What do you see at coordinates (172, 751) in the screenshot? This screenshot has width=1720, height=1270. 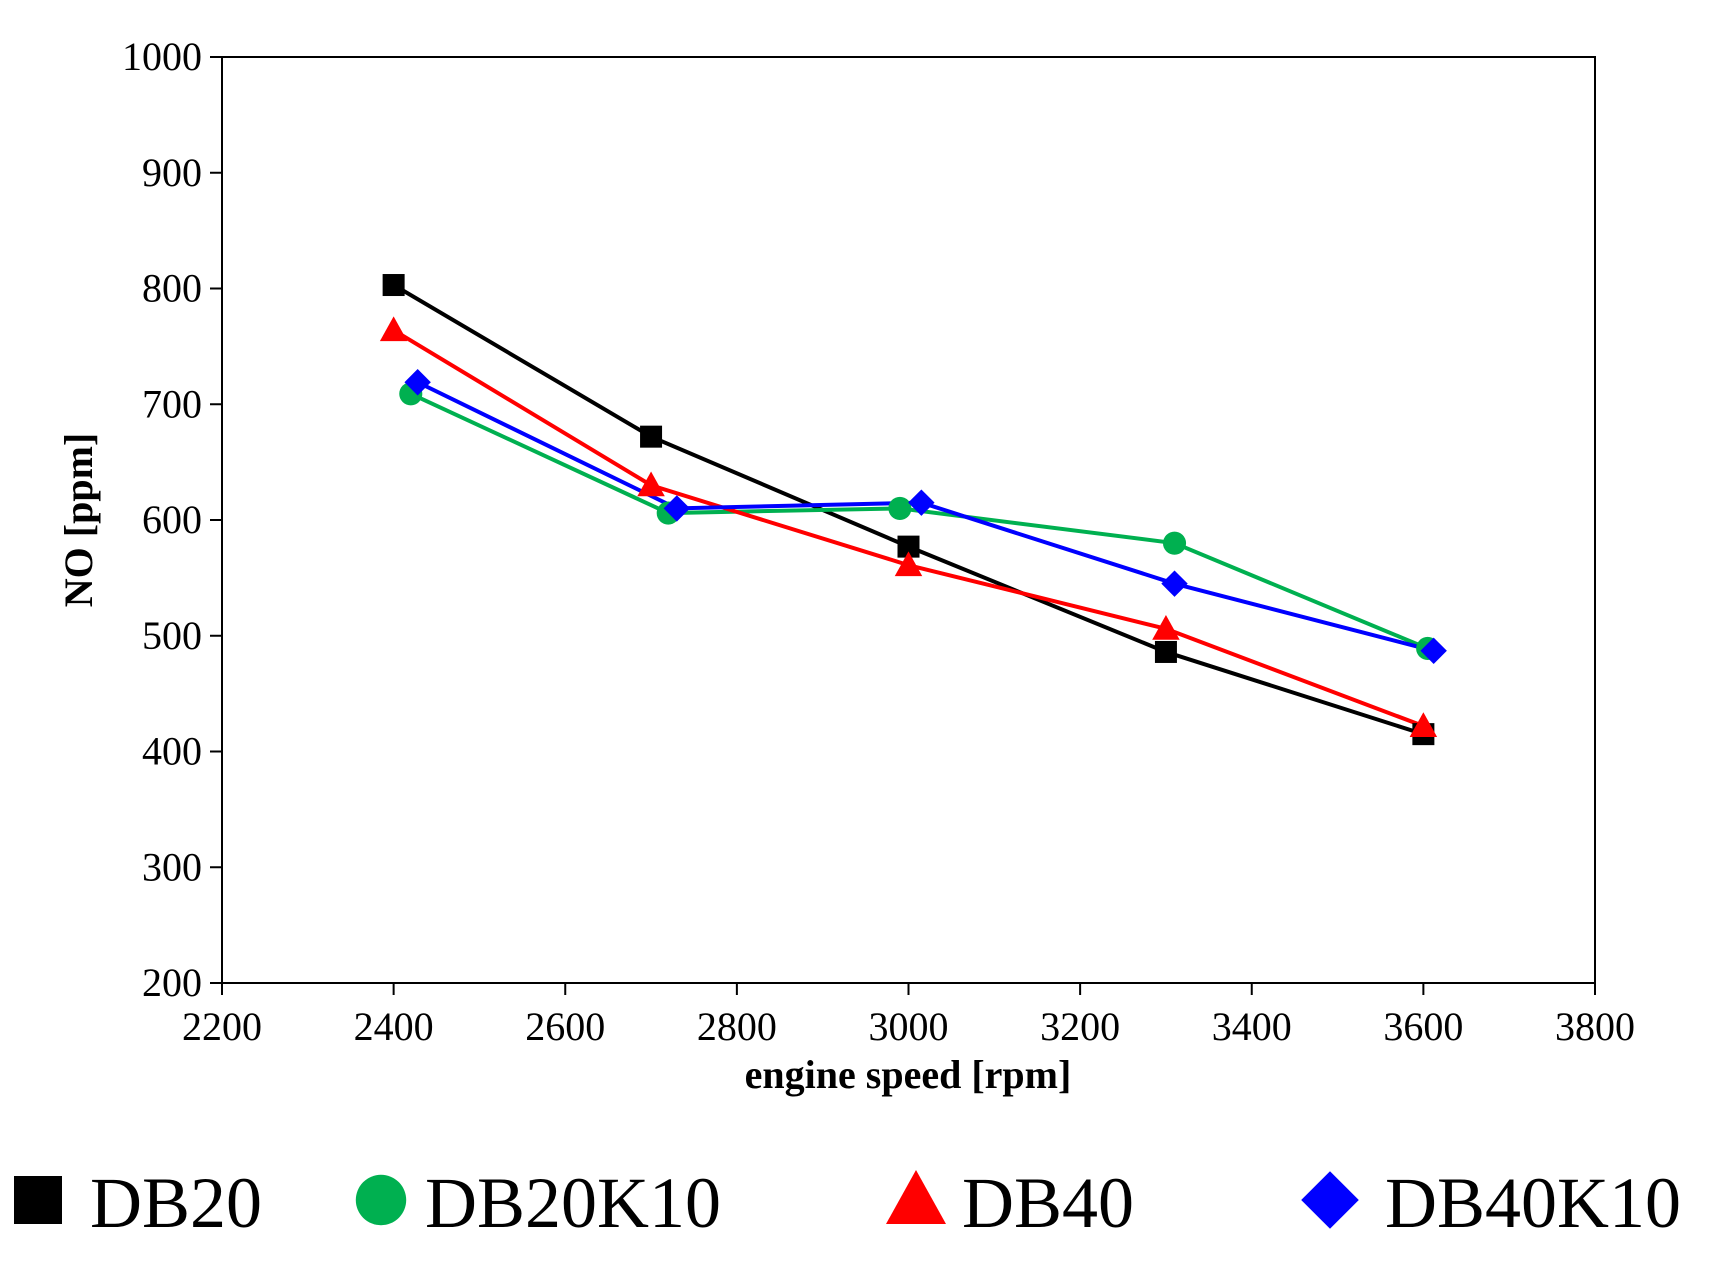 I see `y-tick-label: 400` at bounding box center [172, 751].